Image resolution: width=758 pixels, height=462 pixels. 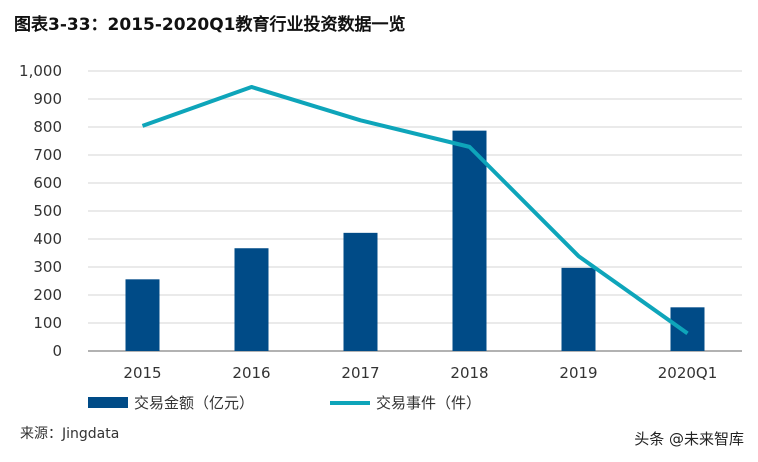 What do you see at coordinates (251, 373) in the screenshot?
I see `x-tick-label: 2016` at bounding box center [251, 373].